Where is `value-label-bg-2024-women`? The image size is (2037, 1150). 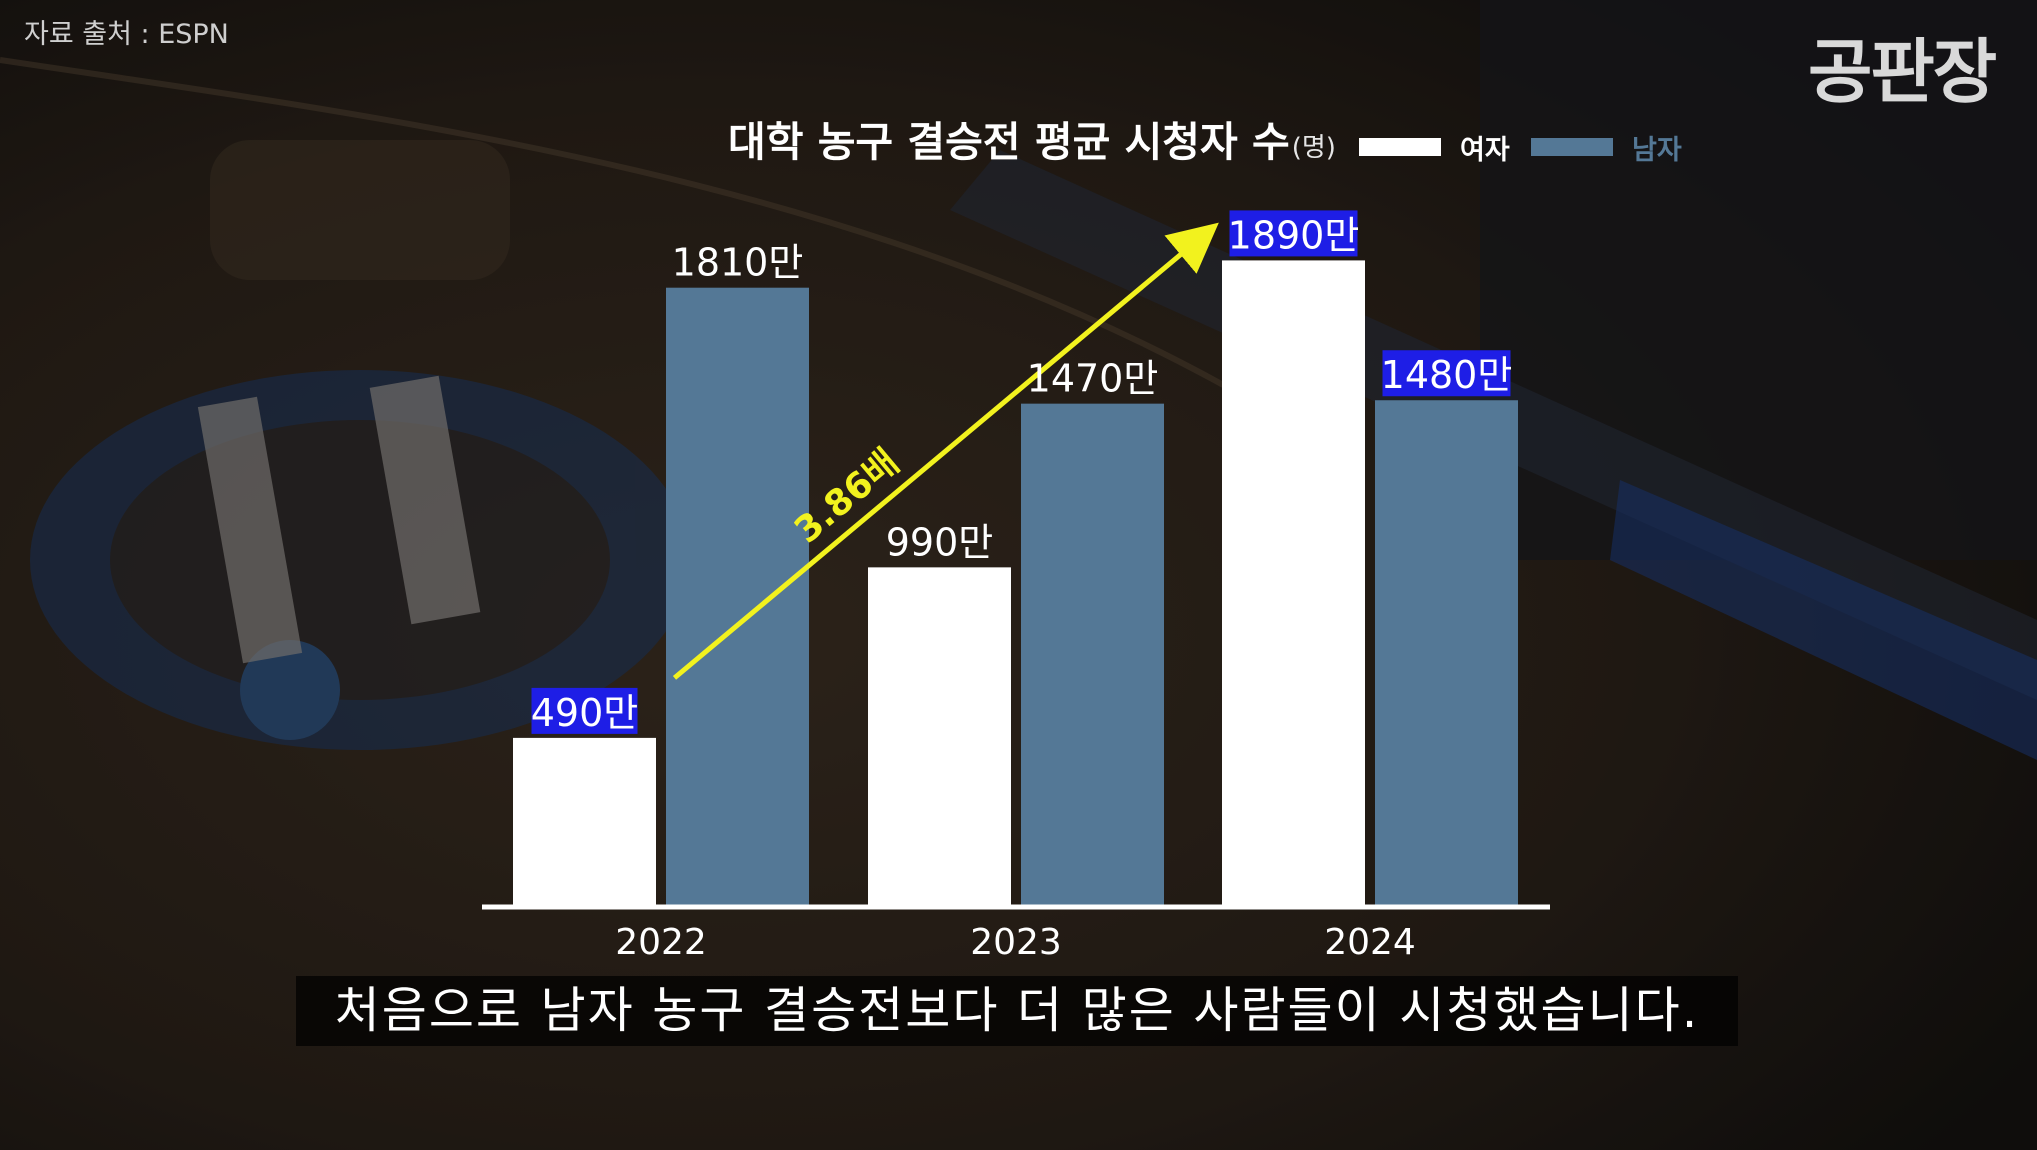
value-label-bg-2024-women is located at coordinates (1293, 233).